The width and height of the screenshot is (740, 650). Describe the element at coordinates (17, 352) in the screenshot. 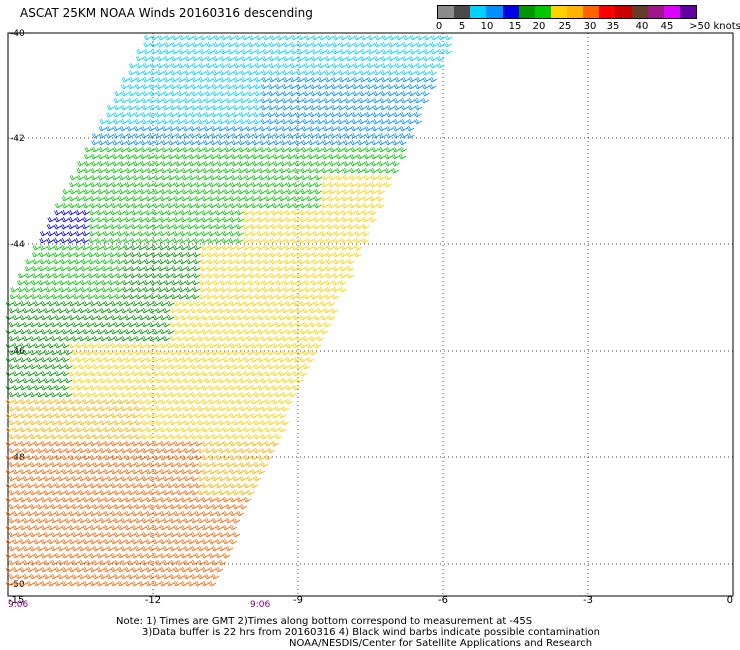

I see `latitude-label: -46` at that location.